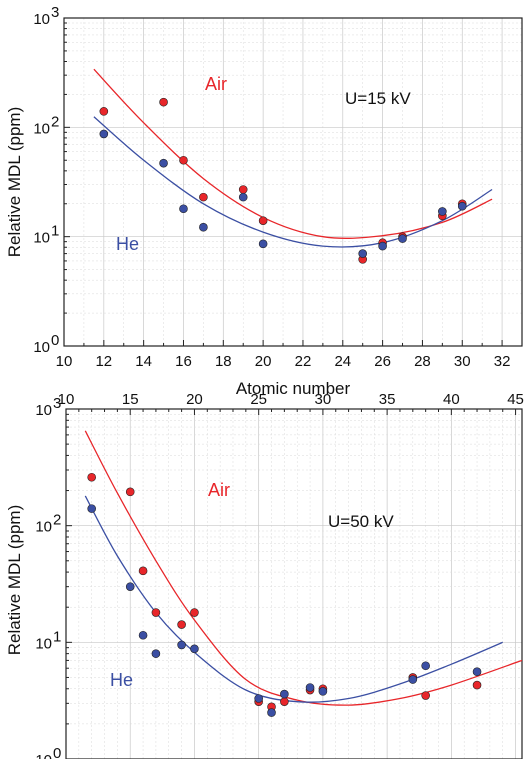 This screenshot has height=759, width=528. What do you see at coordinates (216, 84) in the screenshot?
I see `chart-top-air-label: Air` at bounding box center [216, 84].